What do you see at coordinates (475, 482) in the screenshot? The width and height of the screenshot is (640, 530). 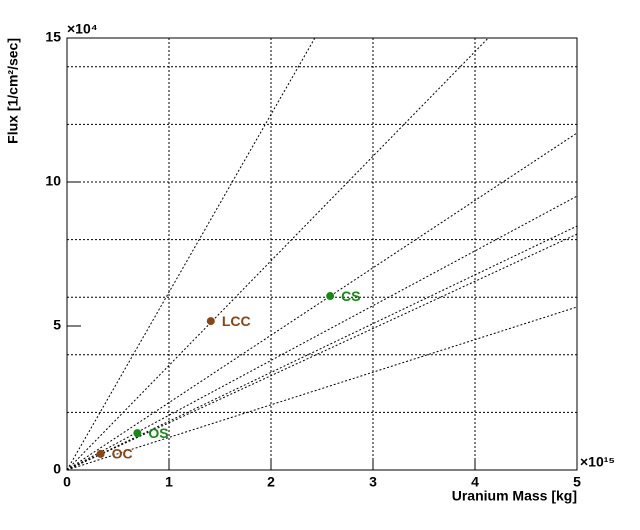 I see `x-tick-label: 4` at bounding box center [475, 482].